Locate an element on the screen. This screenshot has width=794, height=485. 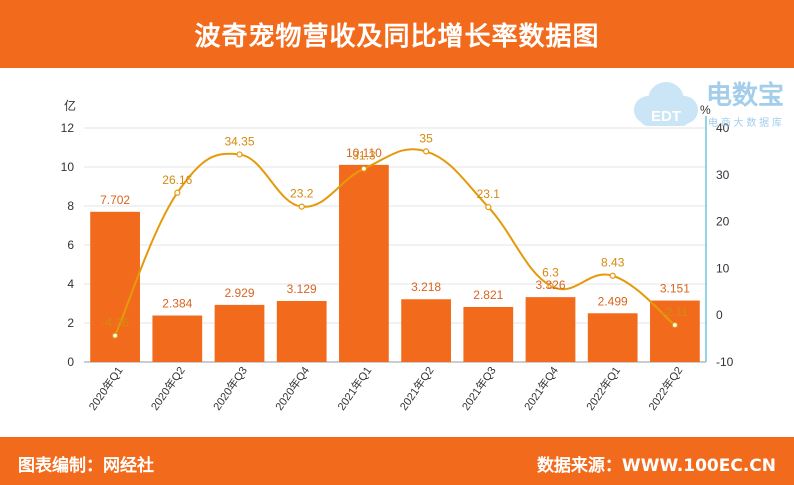
bar-value-label: 7.702 is located at coordinates (115, 200).